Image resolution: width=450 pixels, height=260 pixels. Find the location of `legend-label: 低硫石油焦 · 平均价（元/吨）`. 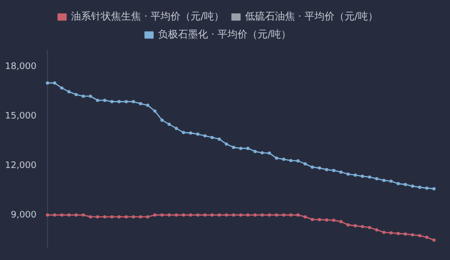

legend-label: 低硫石油焦 · 平均价（元/吨） is located at coordinates (311, 16).